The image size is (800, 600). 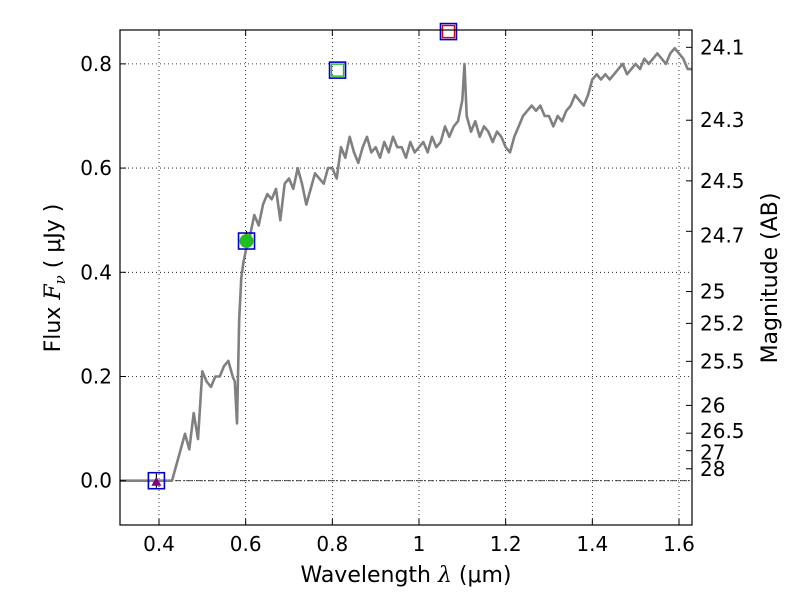 I want to click on x-tick-label: 1, so click(x=419, y=544).